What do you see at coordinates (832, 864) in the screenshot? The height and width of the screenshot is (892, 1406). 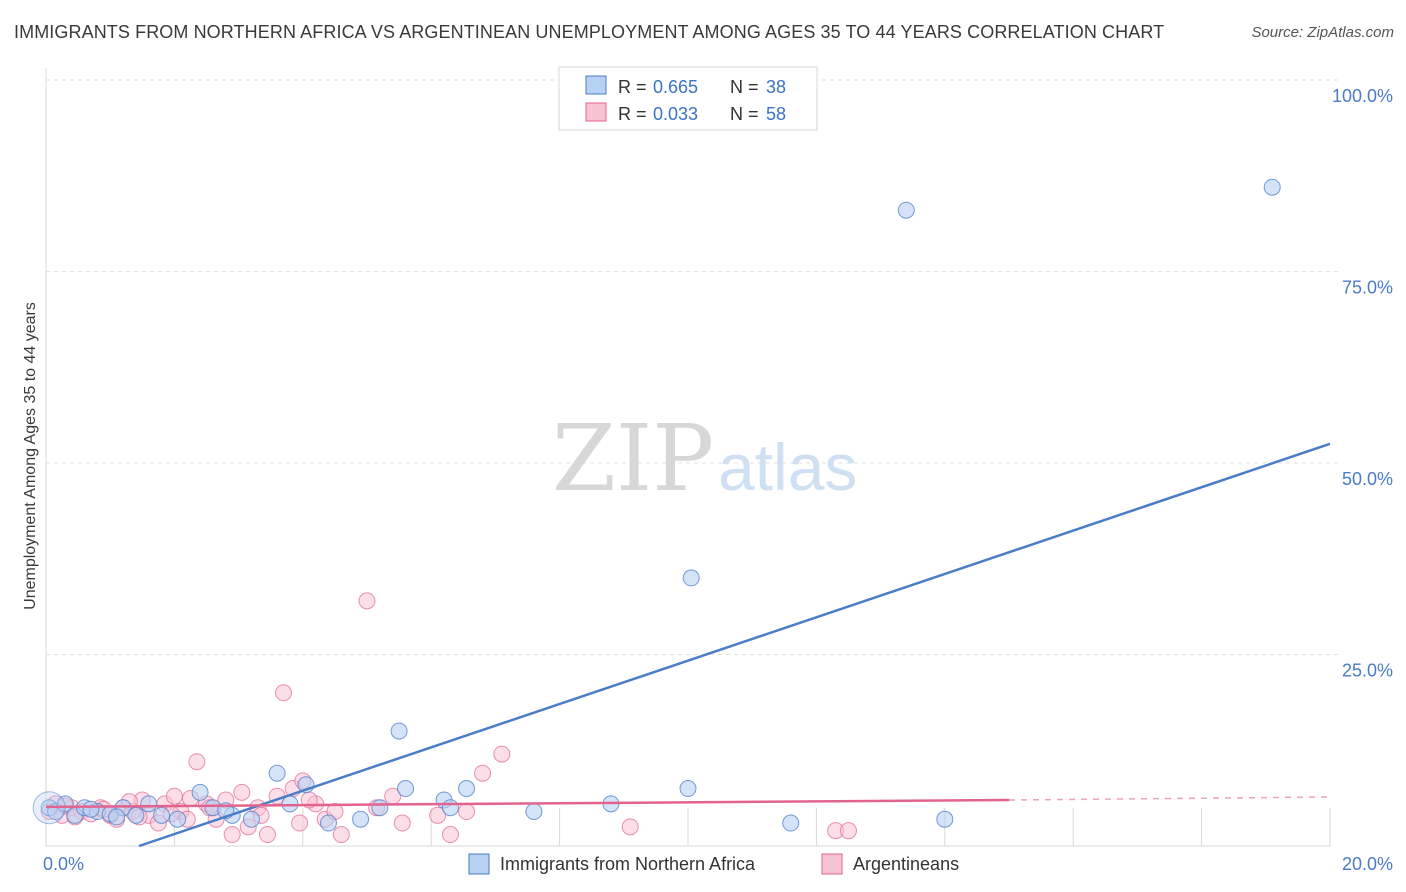 I see `series-legend-swatch-pink` at bounding box center [832, 864].